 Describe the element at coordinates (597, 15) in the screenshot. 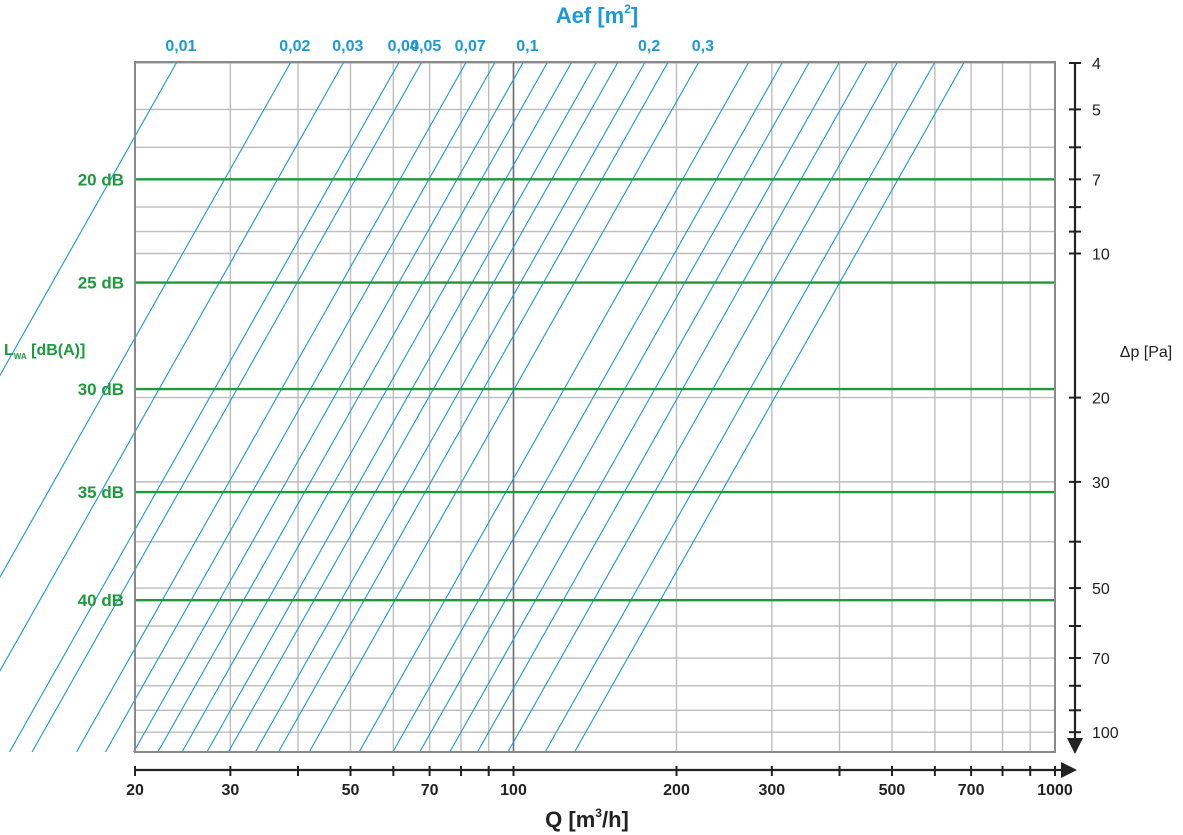

I see `chart-title: Aef [m2]` at that location.